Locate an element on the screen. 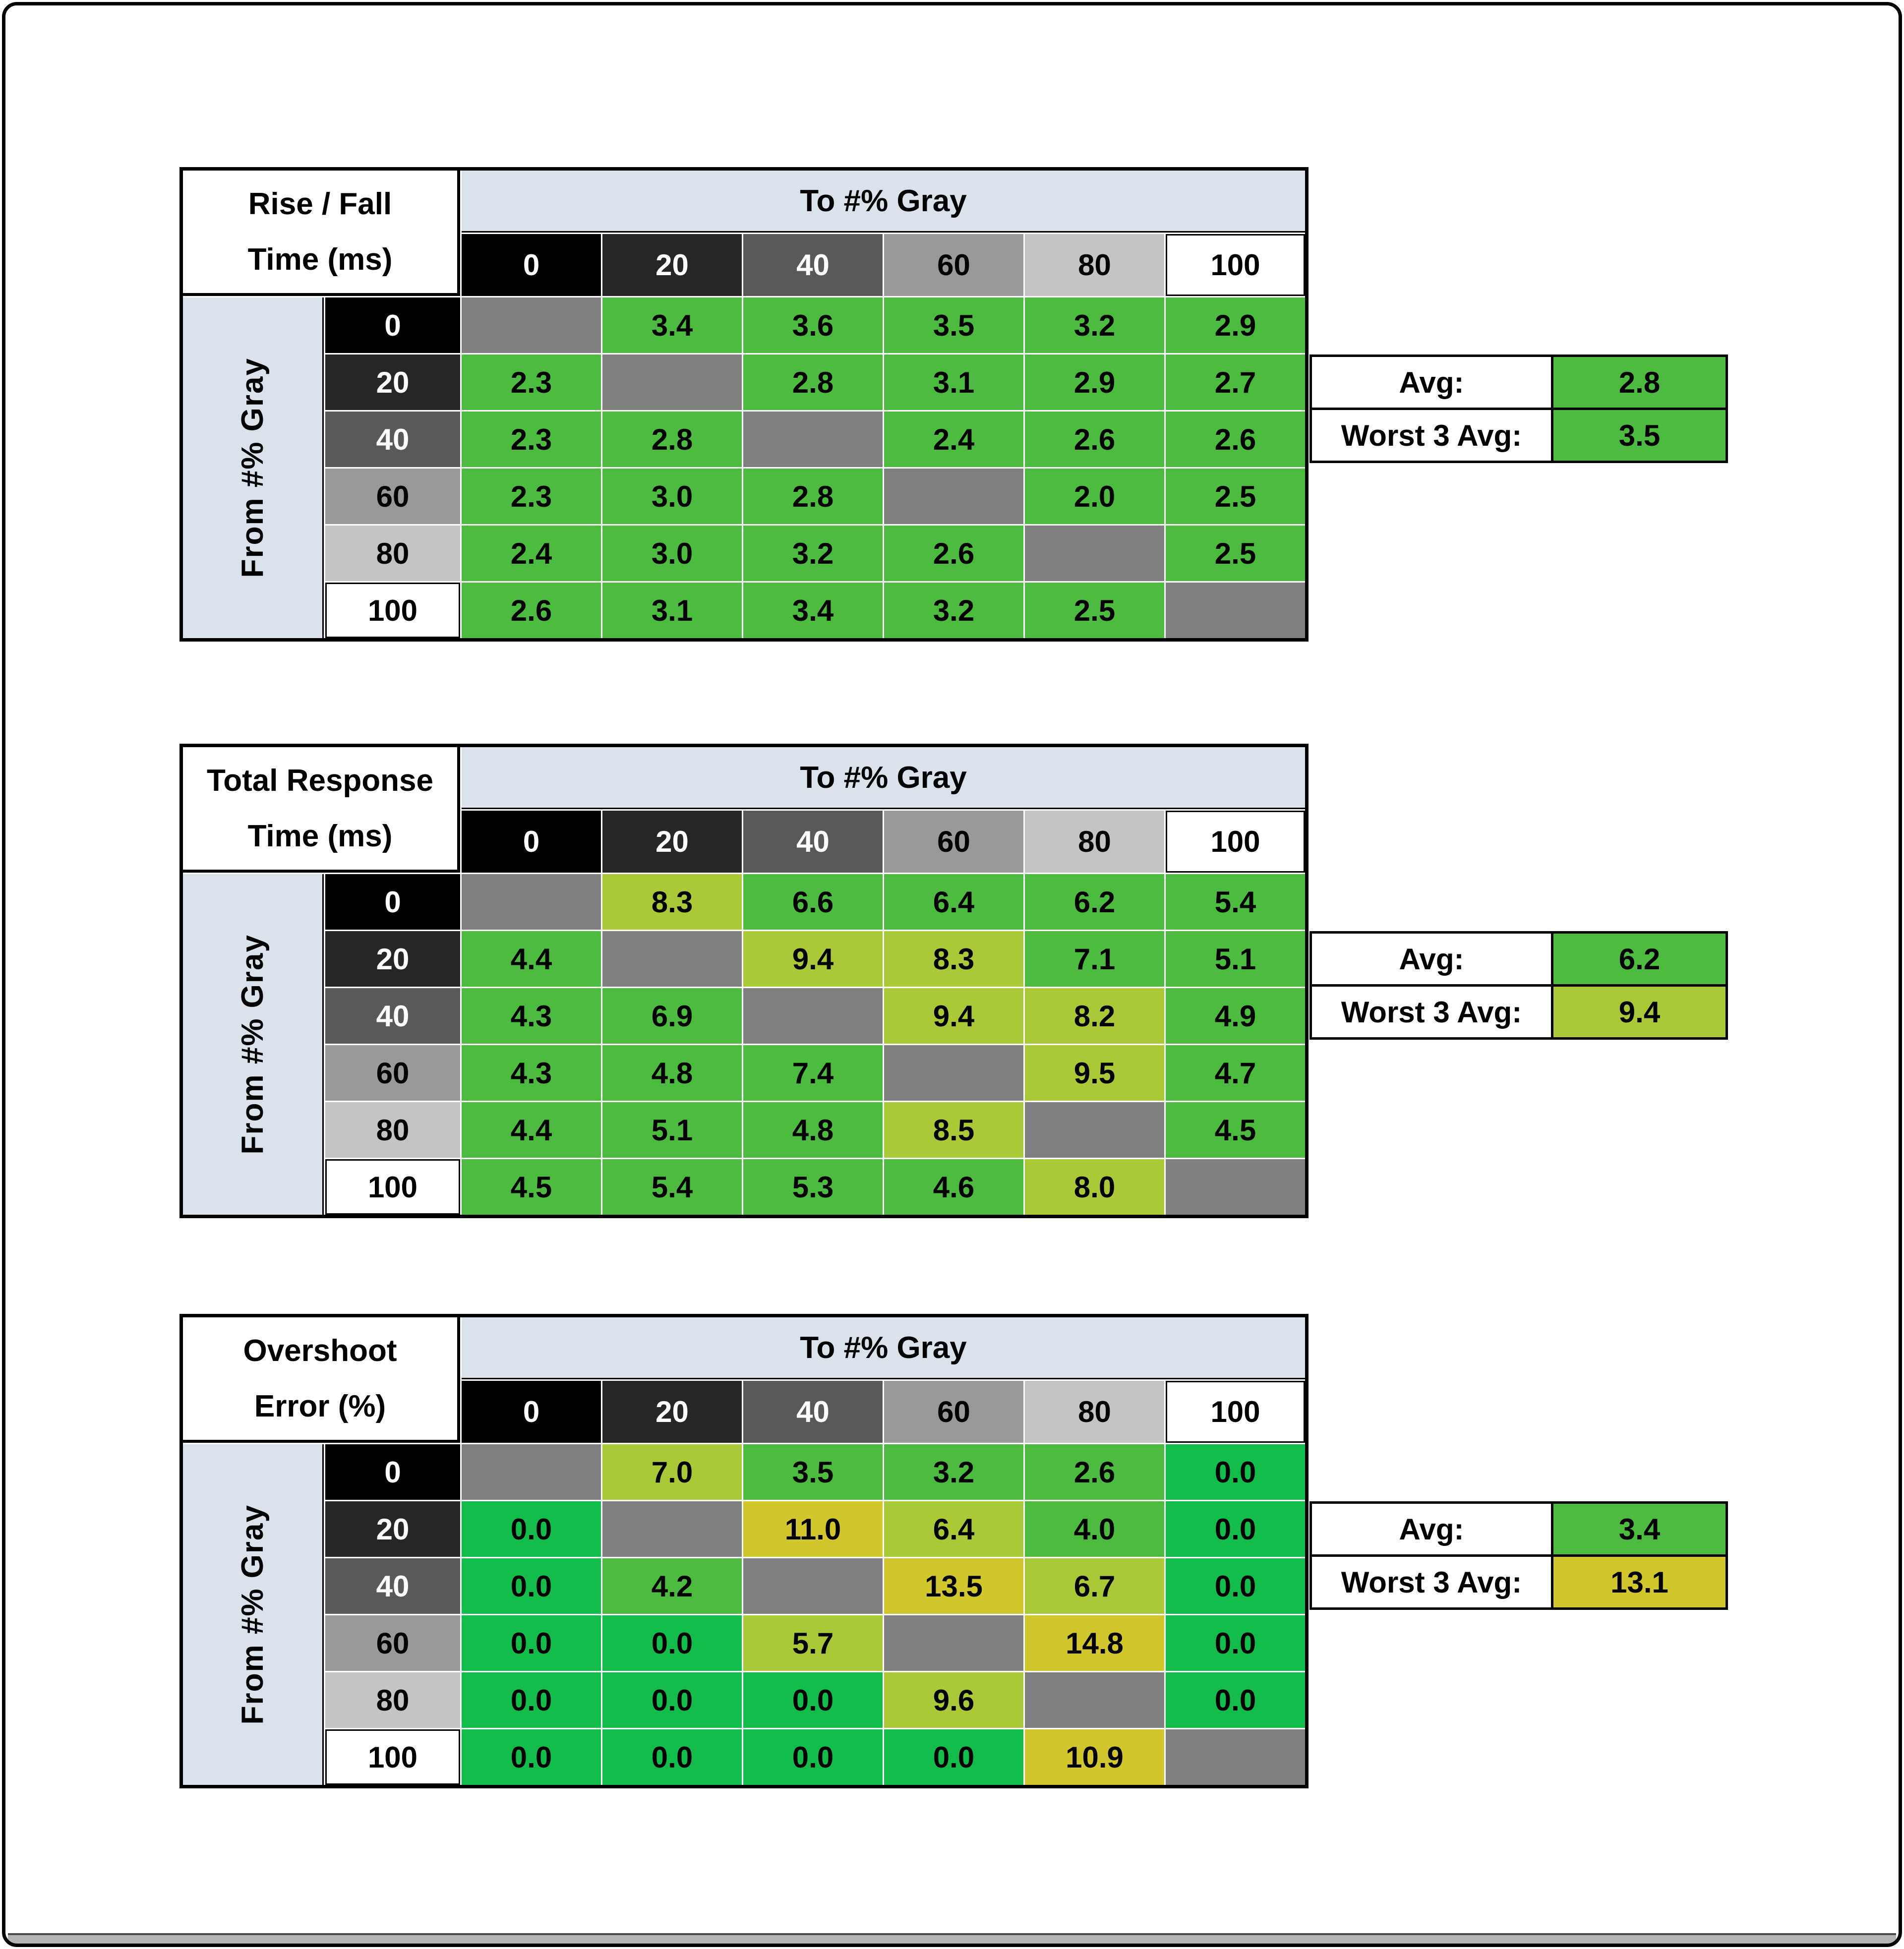 The height and width of the screenshot is (1949, 1904). col-header-20: 20 is located at coordinates (672, 265).